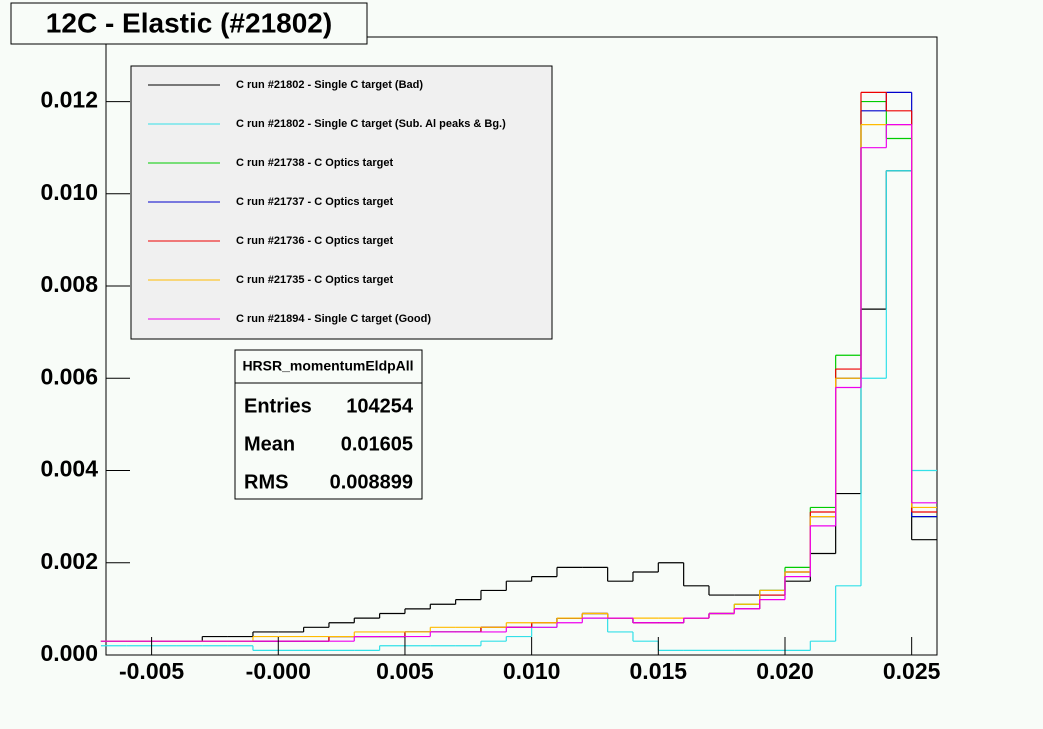 The width and height of the screenshot is (1043, 729). I want to click on legend-label: C run #21802 - Single C target (Bad), so click(329, 85).